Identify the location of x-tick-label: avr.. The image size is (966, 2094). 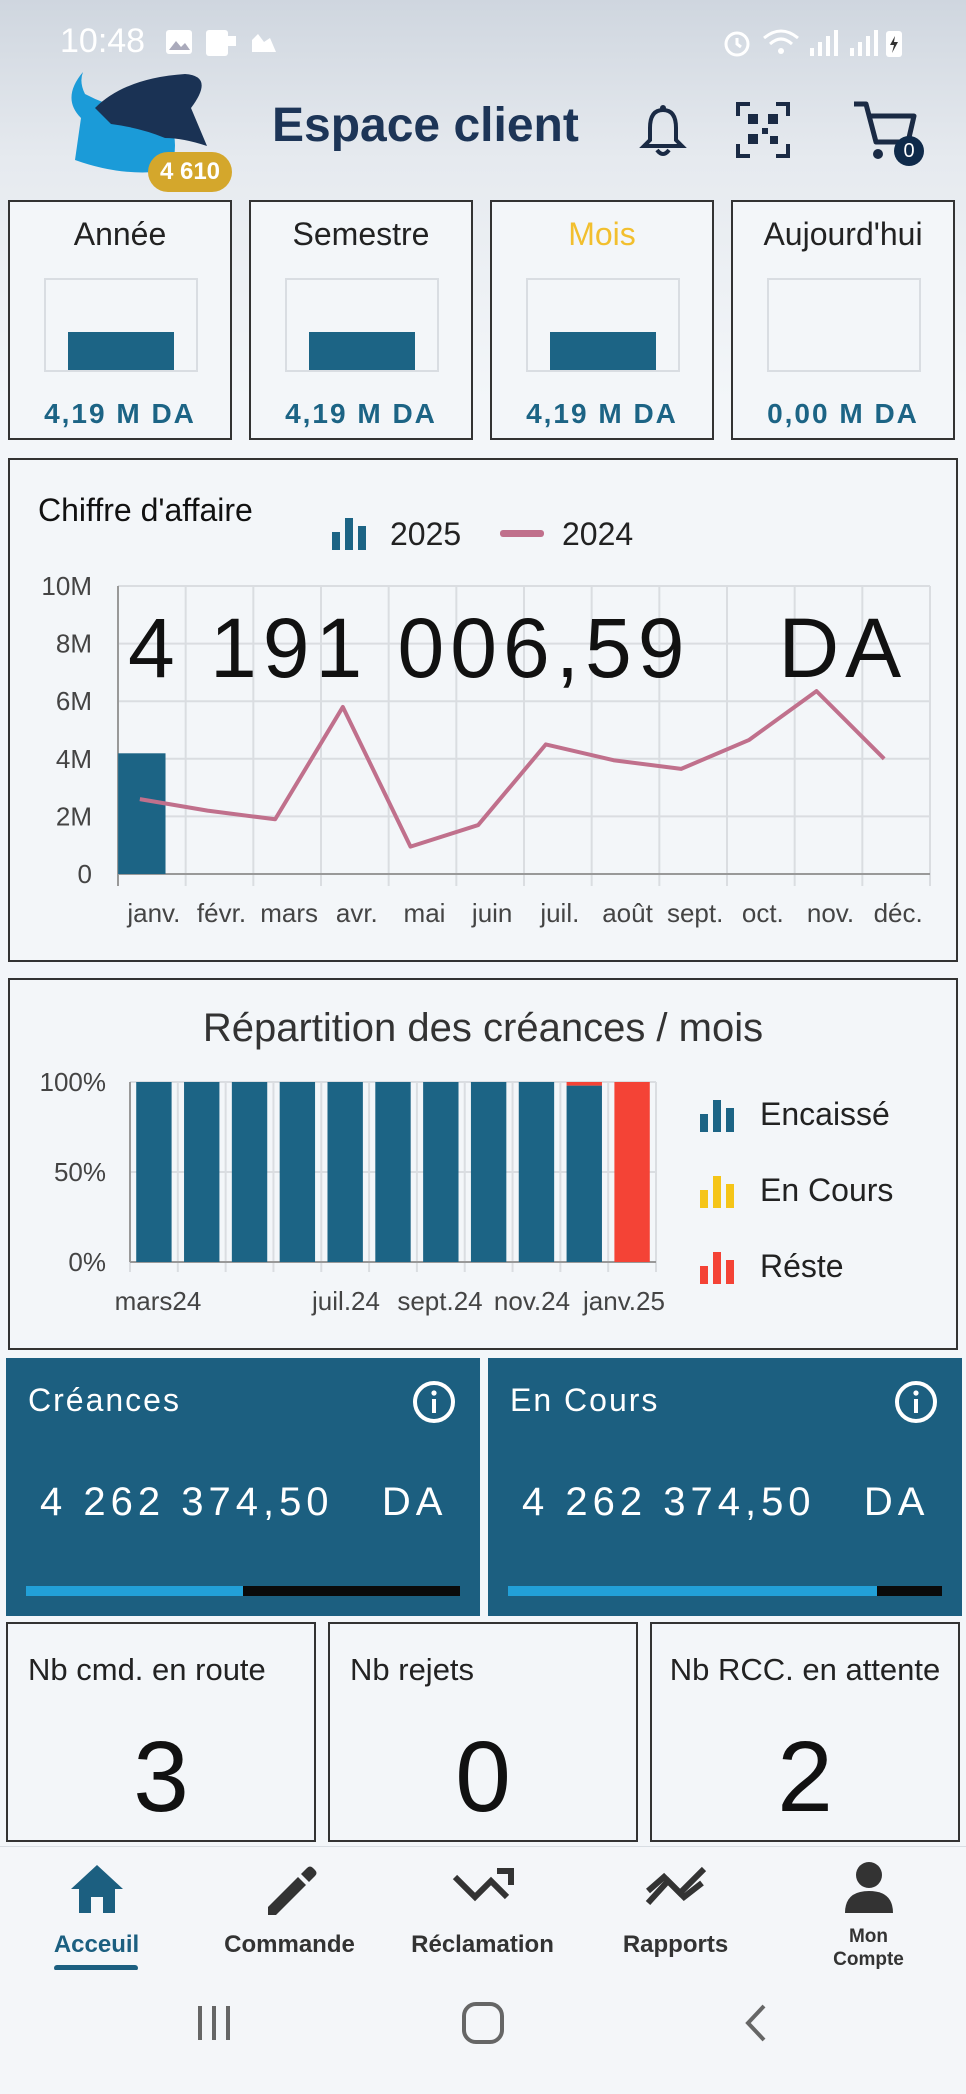
(357, 913).